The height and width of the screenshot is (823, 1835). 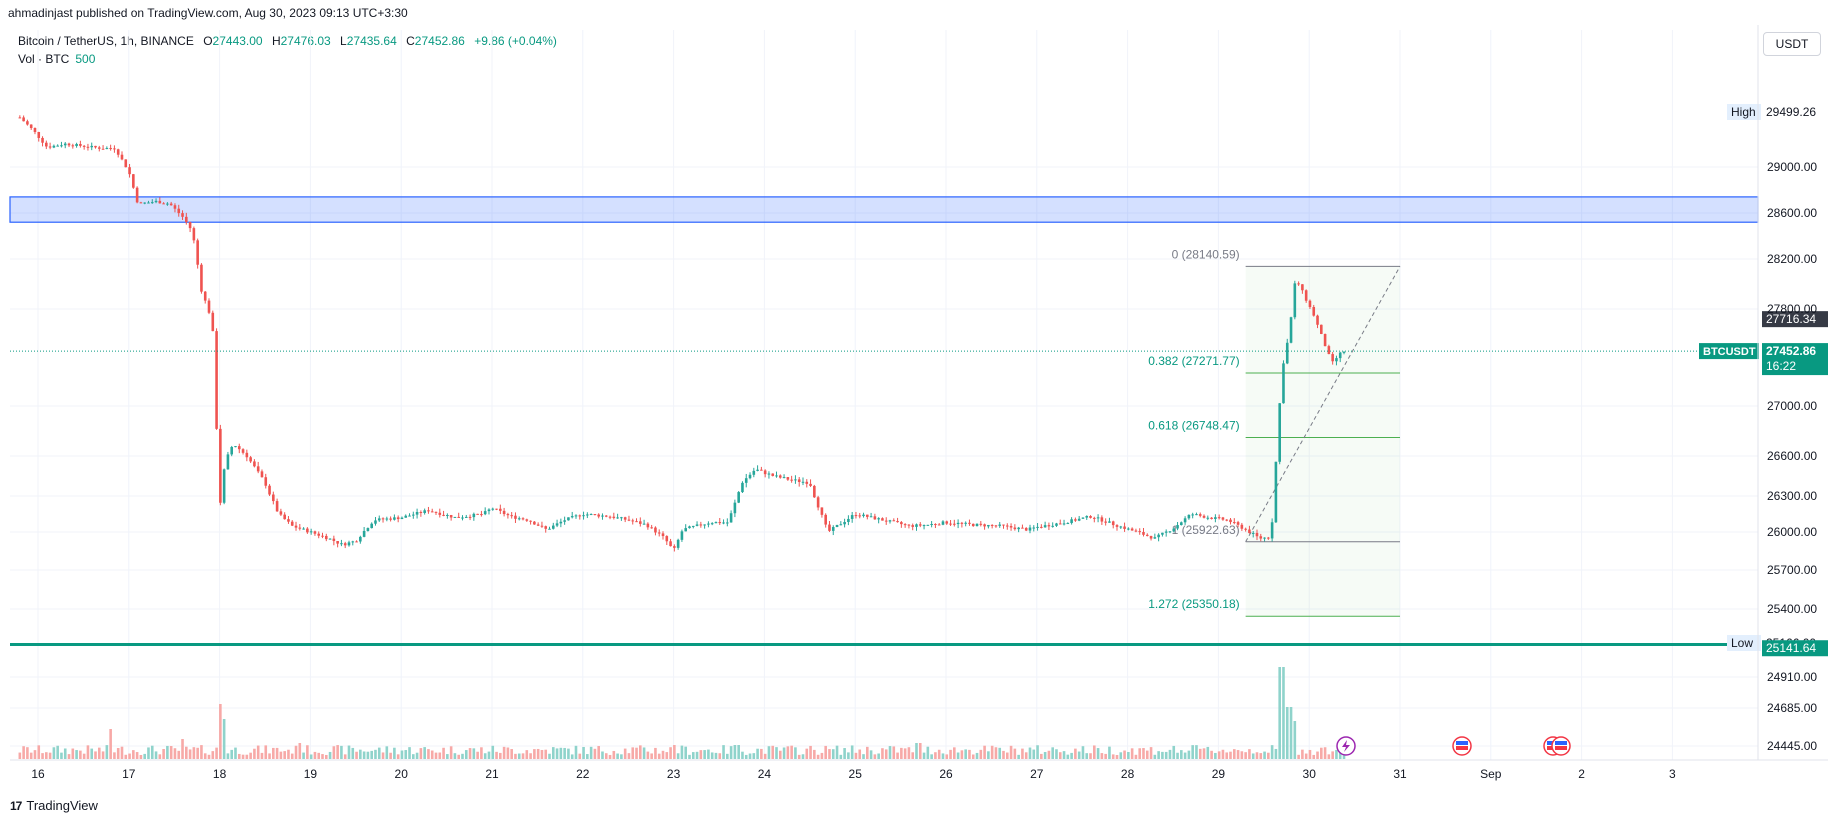 I want to click on tradingview-logo-icon: 17, so click(x=16, y=805).